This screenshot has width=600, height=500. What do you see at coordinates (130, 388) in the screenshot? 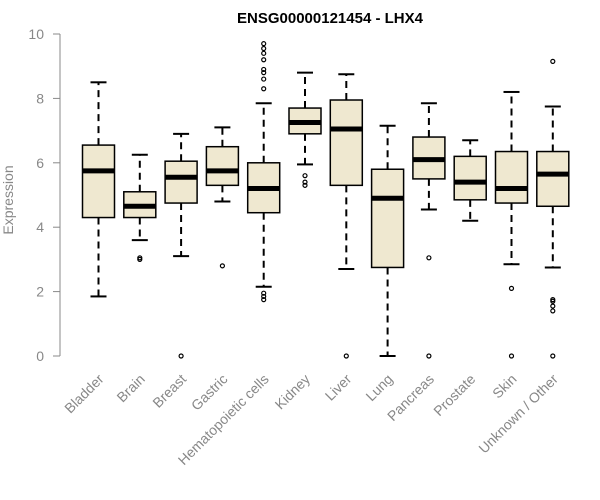
I see `x-tick-label: Brain` at bounding box center [130, 388].